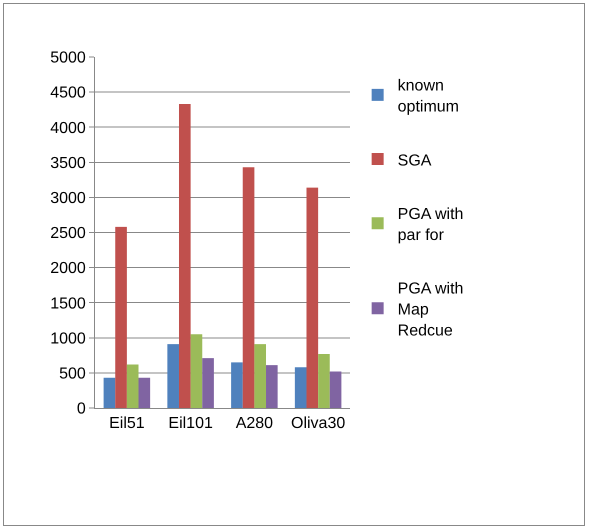 This screenshot has width=590, height=531. What do you see at coordinates (190, 423) in the screenshot?
I see `x-tick-label: Eil101` at bounding box center [190, 423].